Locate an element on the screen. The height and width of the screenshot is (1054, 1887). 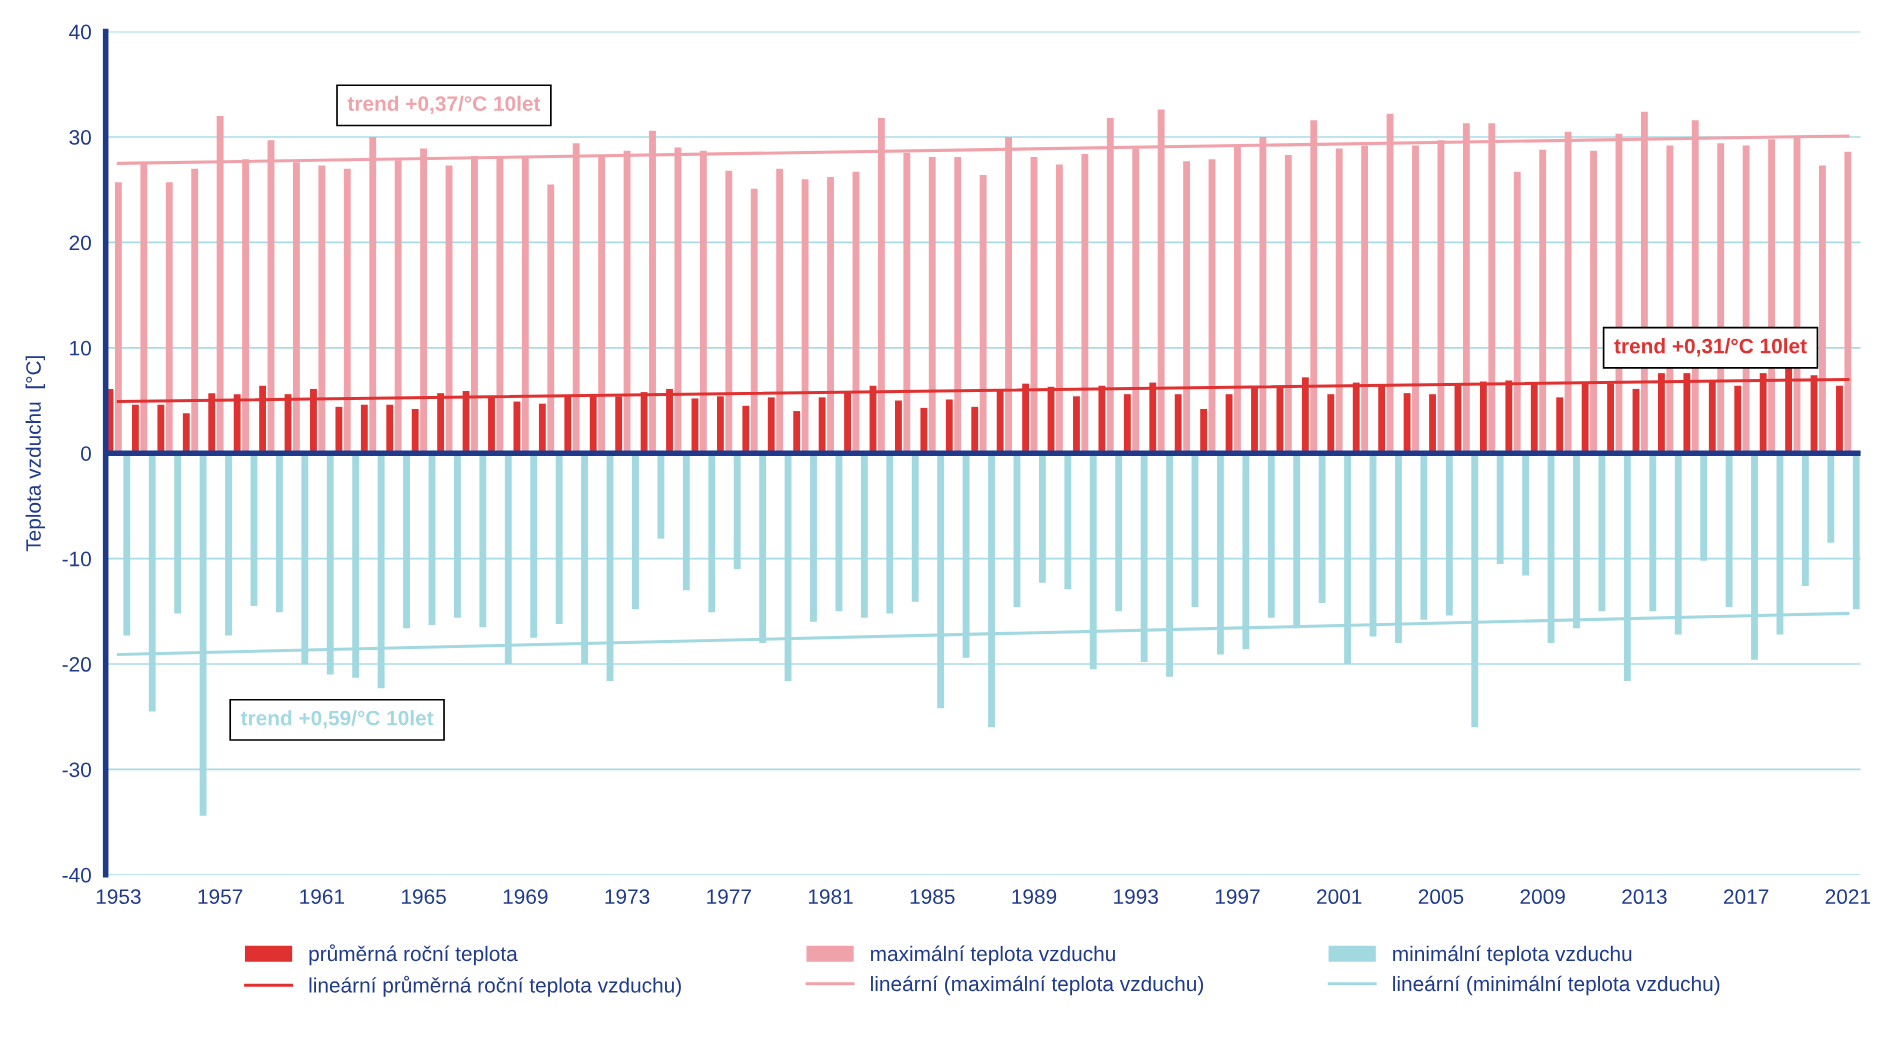
x-tick-label: 1981 is located at coordinates (830, 897).